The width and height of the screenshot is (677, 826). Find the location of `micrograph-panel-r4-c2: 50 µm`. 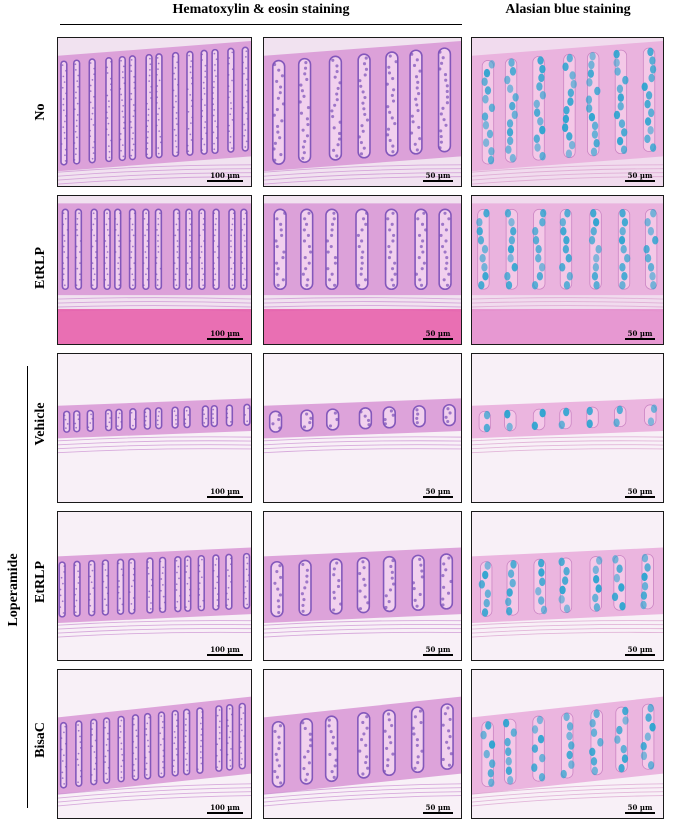

micrograph-panel-r4-c2: 50 µm is located at coordinates (362, 586).